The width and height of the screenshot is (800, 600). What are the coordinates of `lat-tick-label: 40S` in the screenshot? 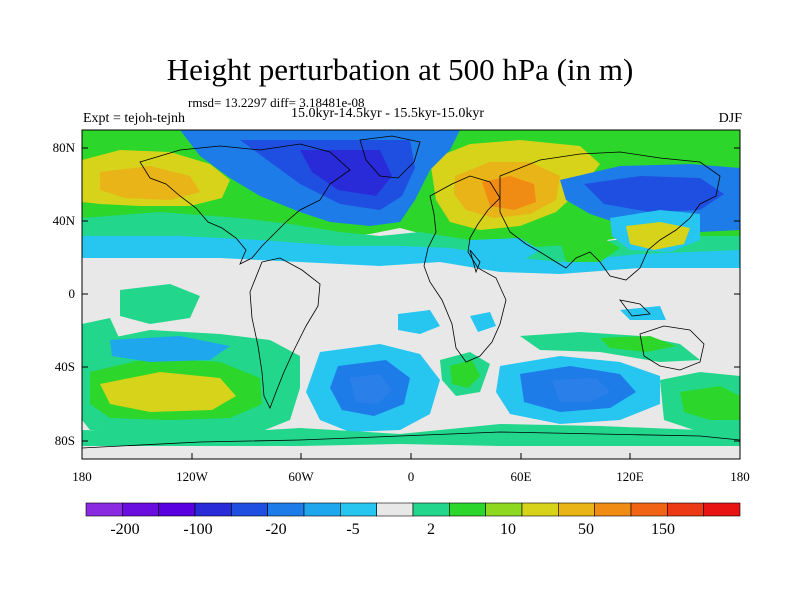 It's located at (65, 366).